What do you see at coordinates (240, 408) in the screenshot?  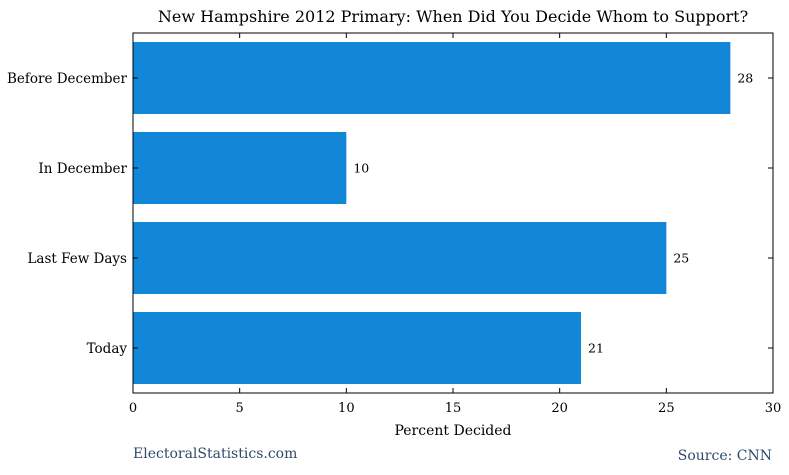 I see `x-tick-label: 5` at bounding box center [240, 408].